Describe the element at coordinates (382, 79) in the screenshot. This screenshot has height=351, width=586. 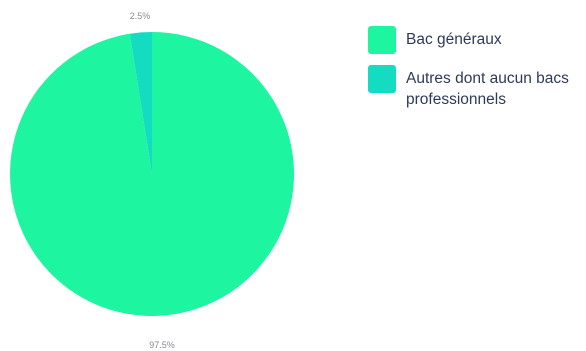
I see `legend-swatch-autres` at that location.